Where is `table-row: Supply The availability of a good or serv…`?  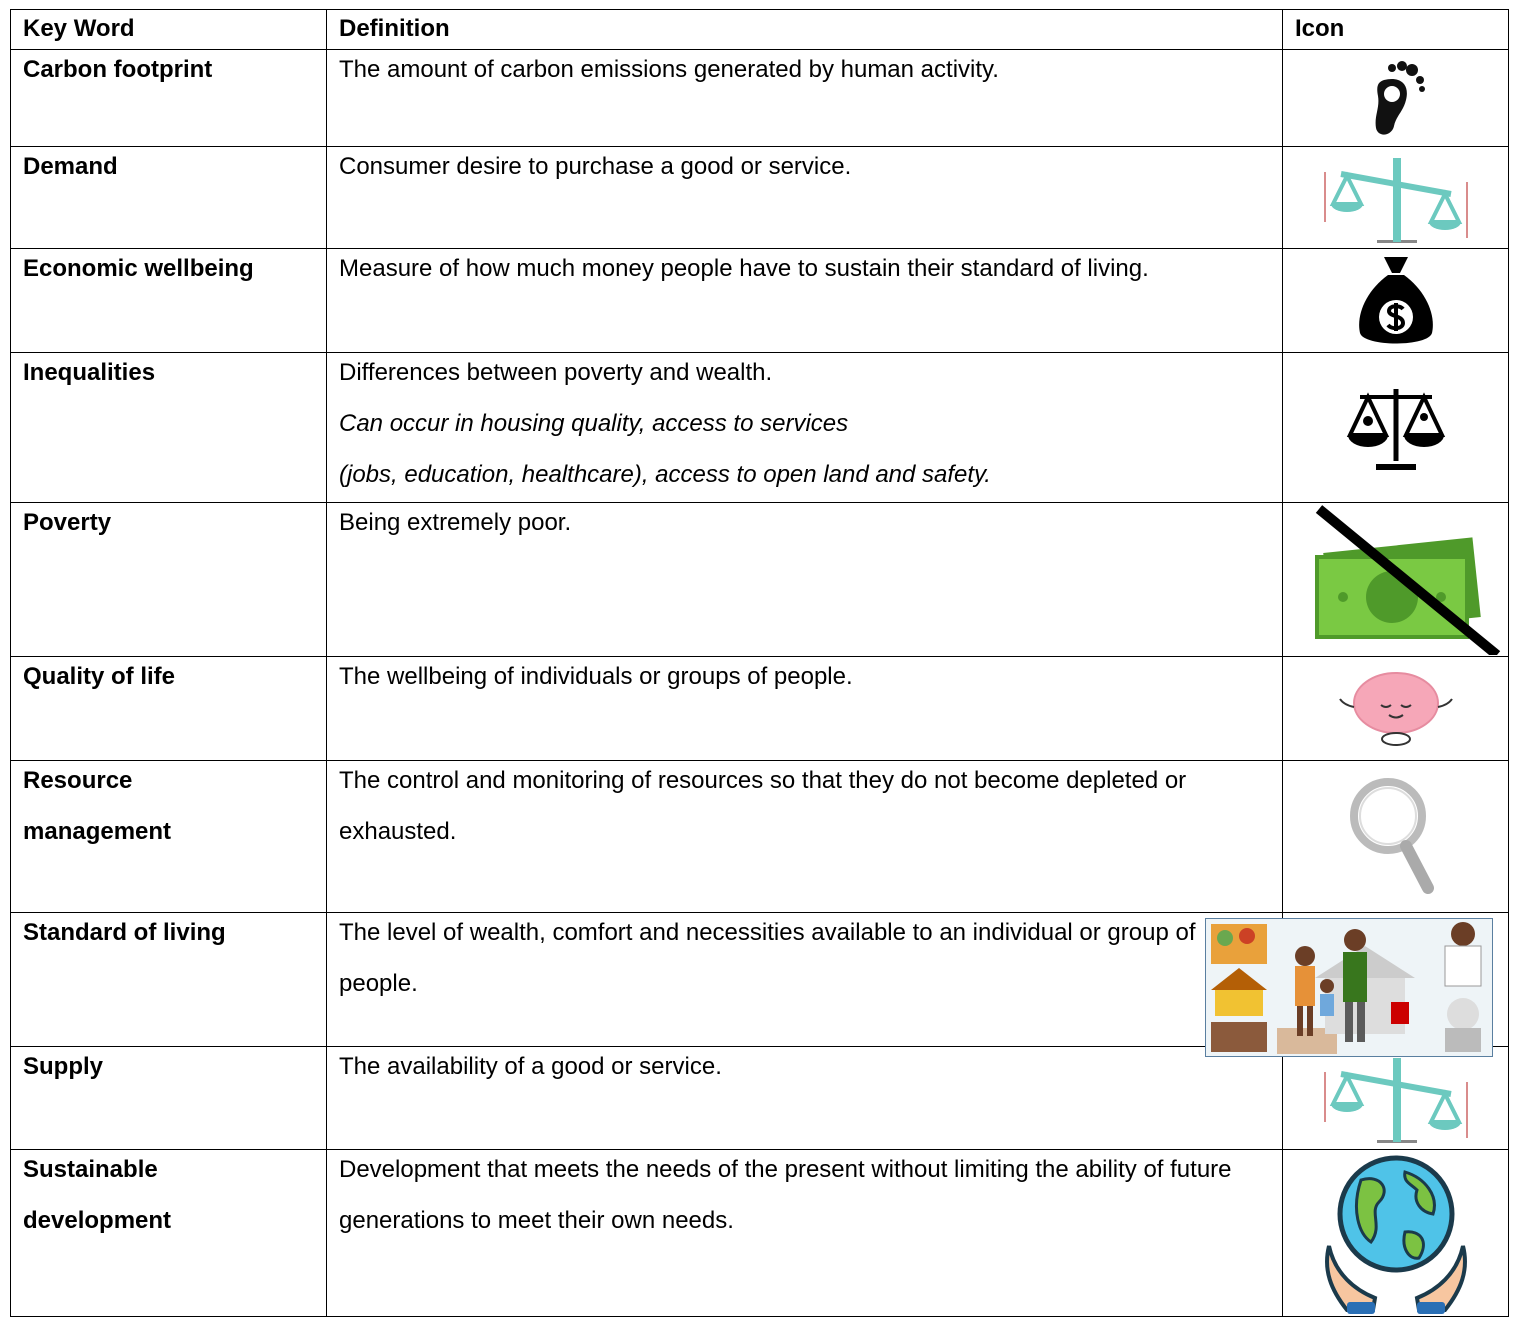
table-row: Supply The availability of a good or serv… is located at coordinates (759, 1098).